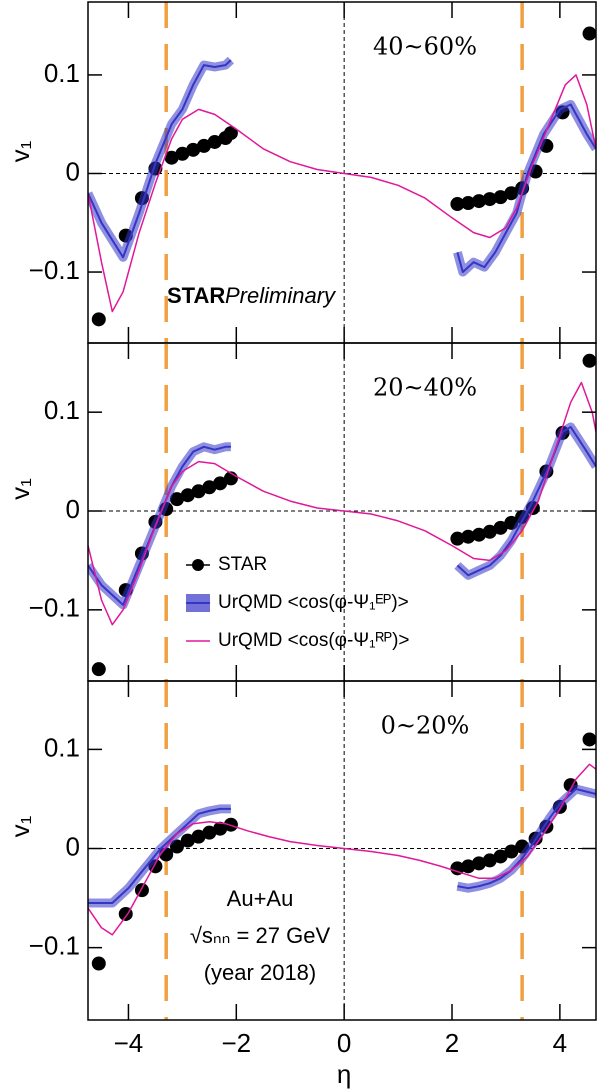 This screenshot has width=597, height=1089. What do you see at coordinates (281, 295) in the screenshot?
I see `annotation: Preliminary` at bounding box center [281, 295].